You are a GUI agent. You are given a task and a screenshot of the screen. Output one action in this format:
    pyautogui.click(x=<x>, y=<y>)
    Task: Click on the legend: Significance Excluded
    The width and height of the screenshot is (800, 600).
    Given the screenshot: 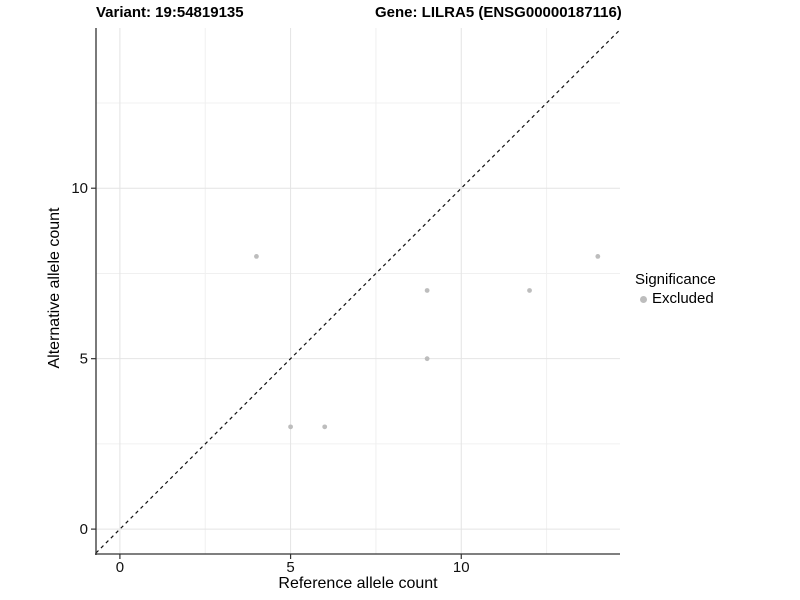 What is the action you would take?
    pyautogui.click(x=675, y=289)
    